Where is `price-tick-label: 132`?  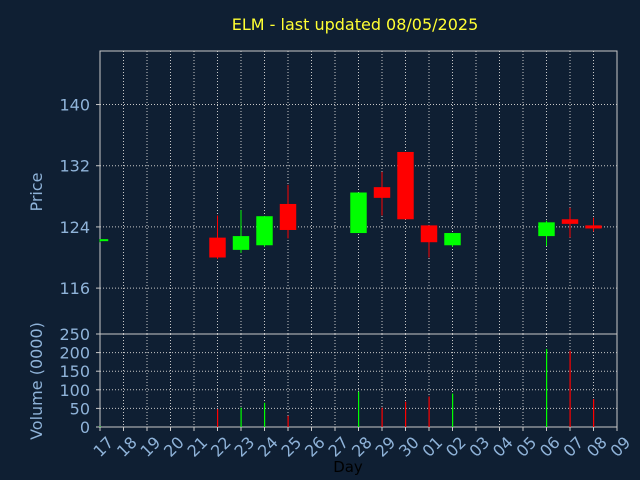 price-tick-label: 132 is located at coordinates (74, 166).